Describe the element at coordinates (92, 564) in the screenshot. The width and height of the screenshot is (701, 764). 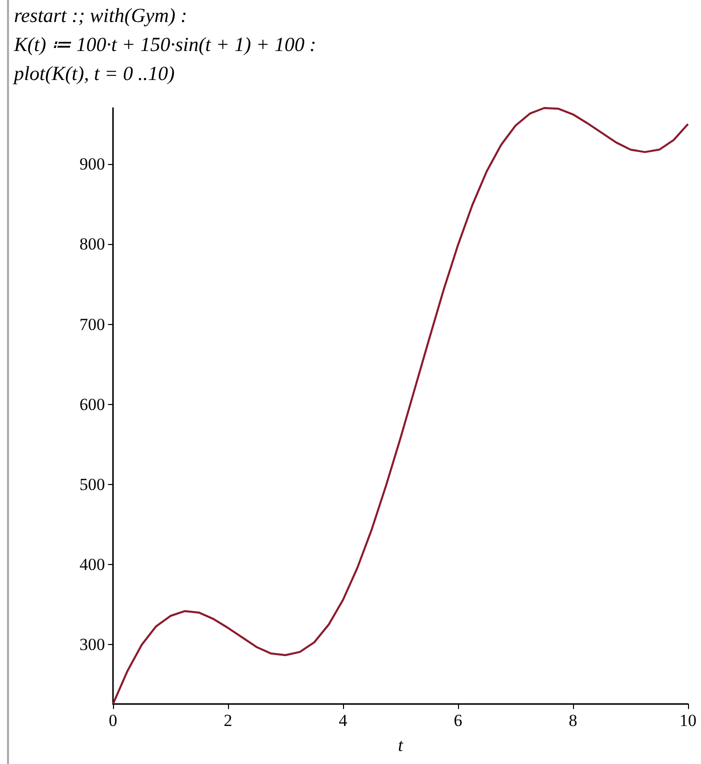
I see `y-tick-label: 400` at that location.